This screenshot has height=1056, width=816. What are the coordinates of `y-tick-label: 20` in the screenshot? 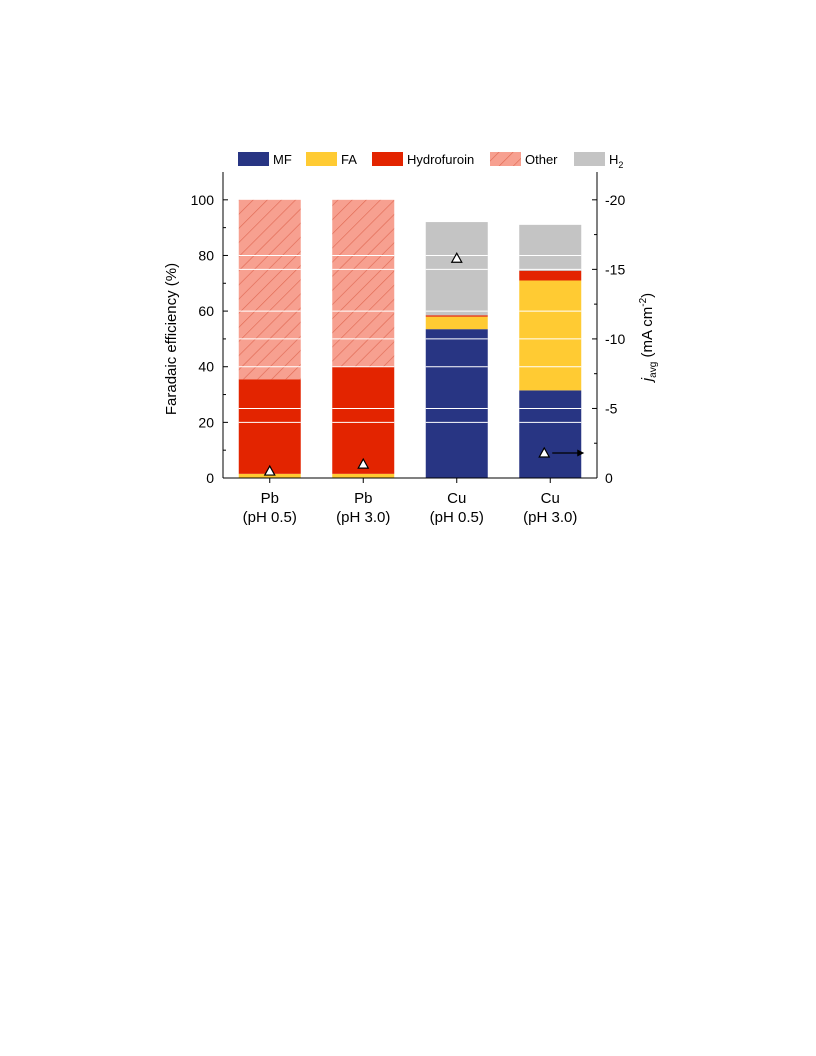 It's located at (206, 422).